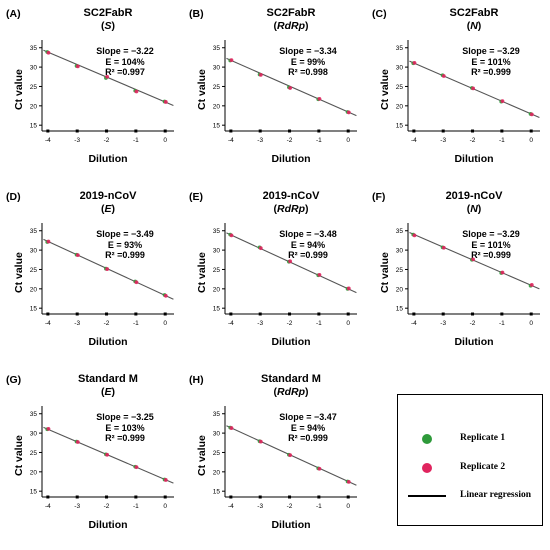  I want to click on slope-text: Slope = −3.29, so click(491, 234).